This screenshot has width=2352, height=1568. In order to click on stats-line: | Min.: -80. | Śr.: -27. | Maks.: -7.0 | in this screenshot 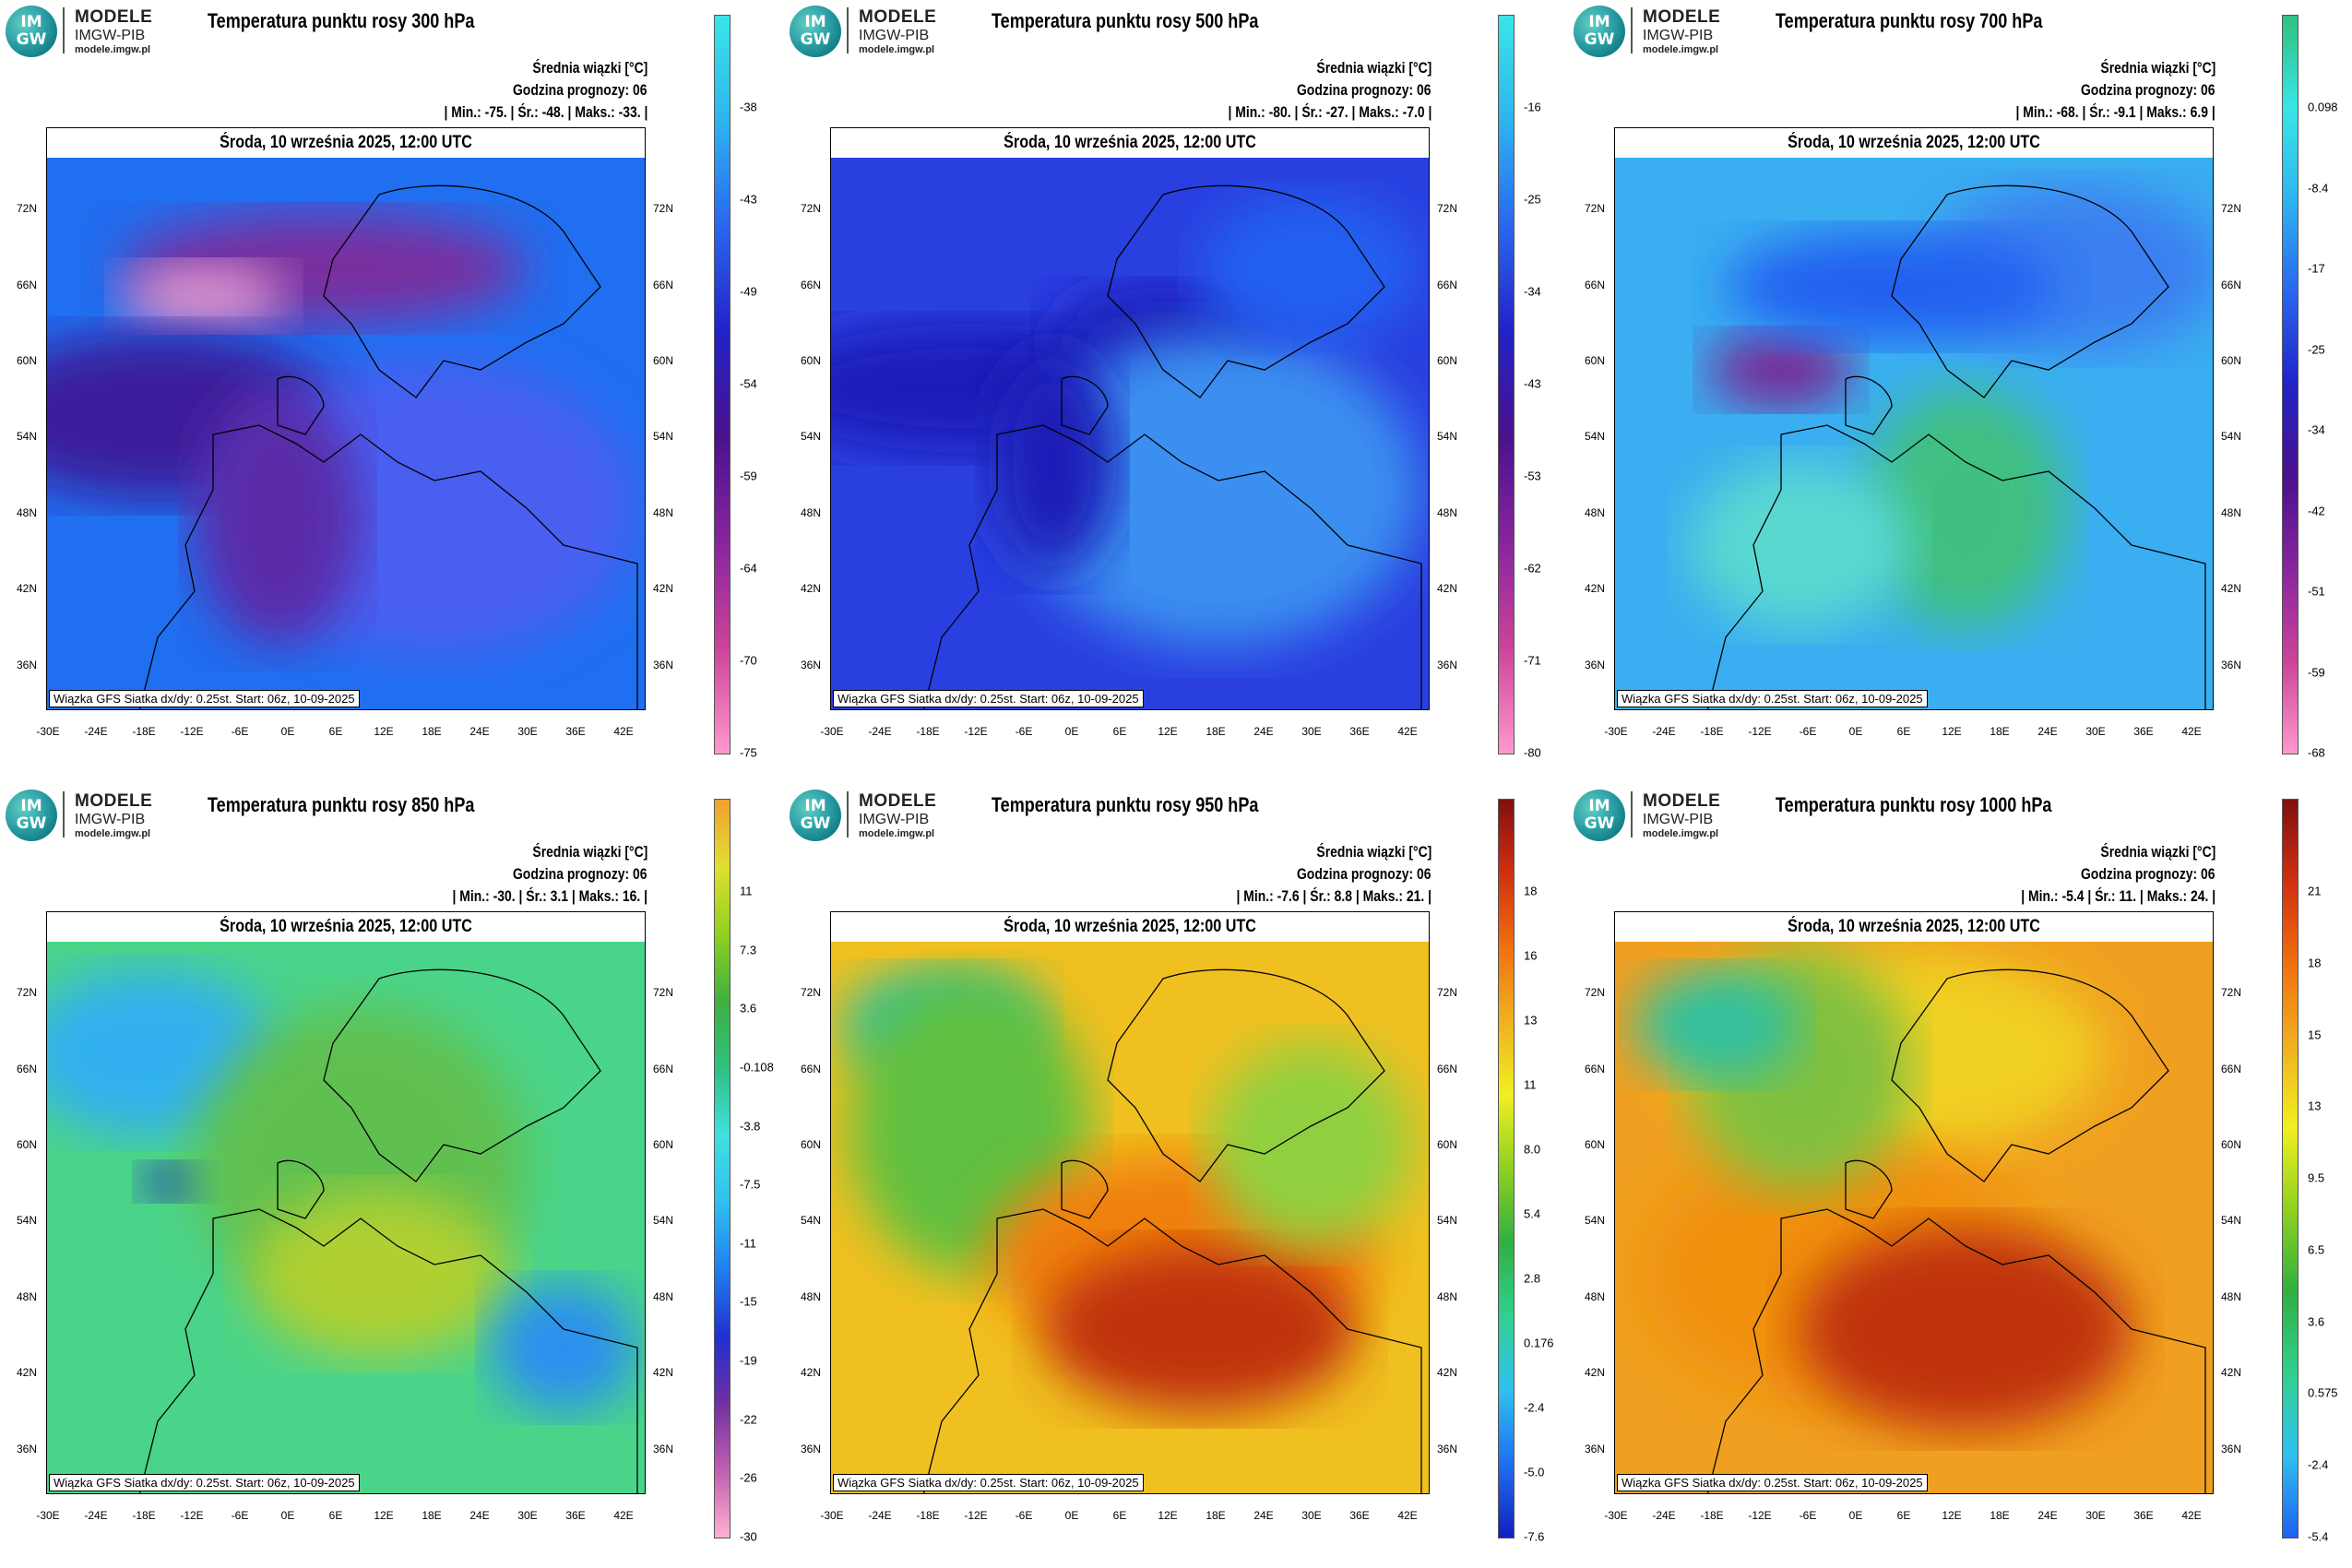, I will do `click(1329, 112)`.